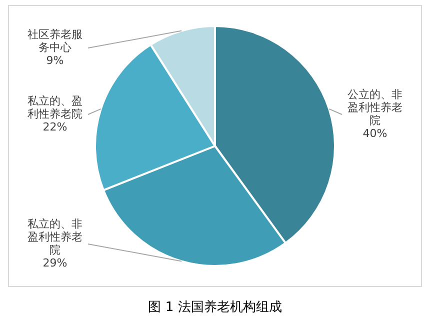 This screenshot has width=430, height=325. Describe the element at coordinates (375, 107) in the screenshot. I see `slice-label: 公立的、非盈利性养老院` at that location.